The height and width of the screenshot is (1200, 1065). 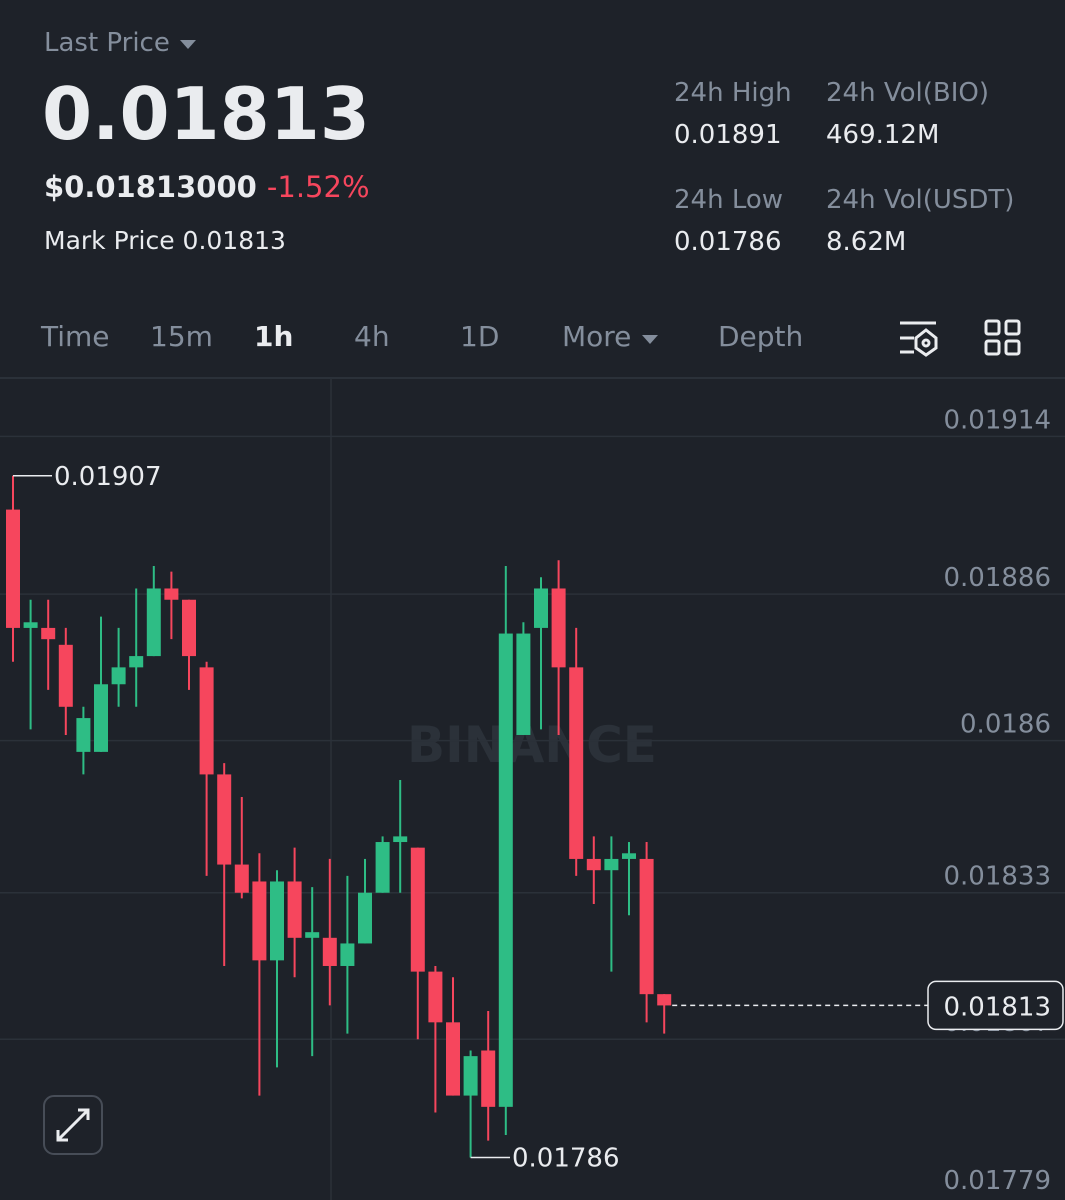 I want to click on stat-label: 24h Vol(USDT), so click(x=920, y=200).